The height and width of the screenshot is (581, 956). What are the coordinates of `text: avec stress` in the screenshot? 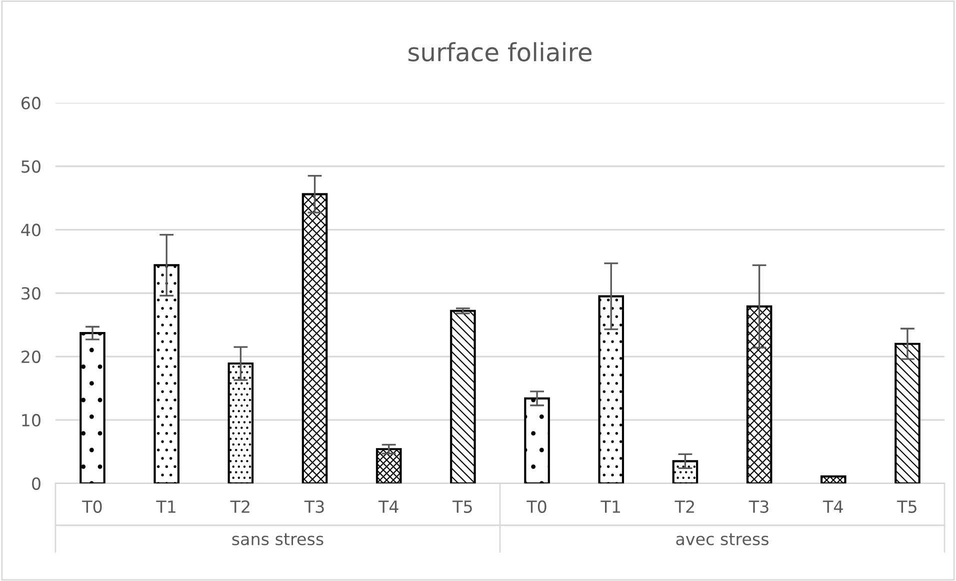 It's located at (722, 539).